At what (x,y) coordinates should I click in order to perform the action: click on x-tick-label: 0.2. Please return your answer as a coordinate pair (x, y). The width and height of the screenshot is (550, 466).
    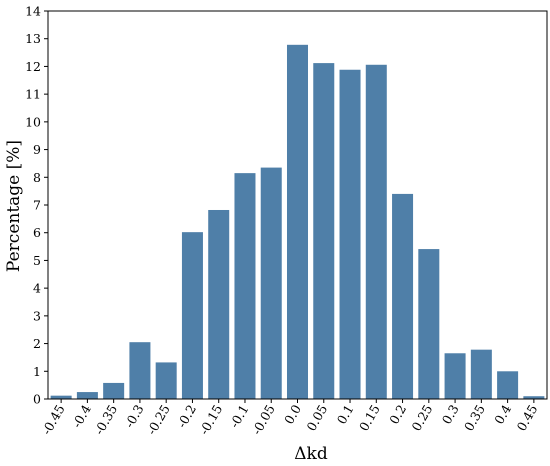
    Looking at the image, I should click on (397, 414).